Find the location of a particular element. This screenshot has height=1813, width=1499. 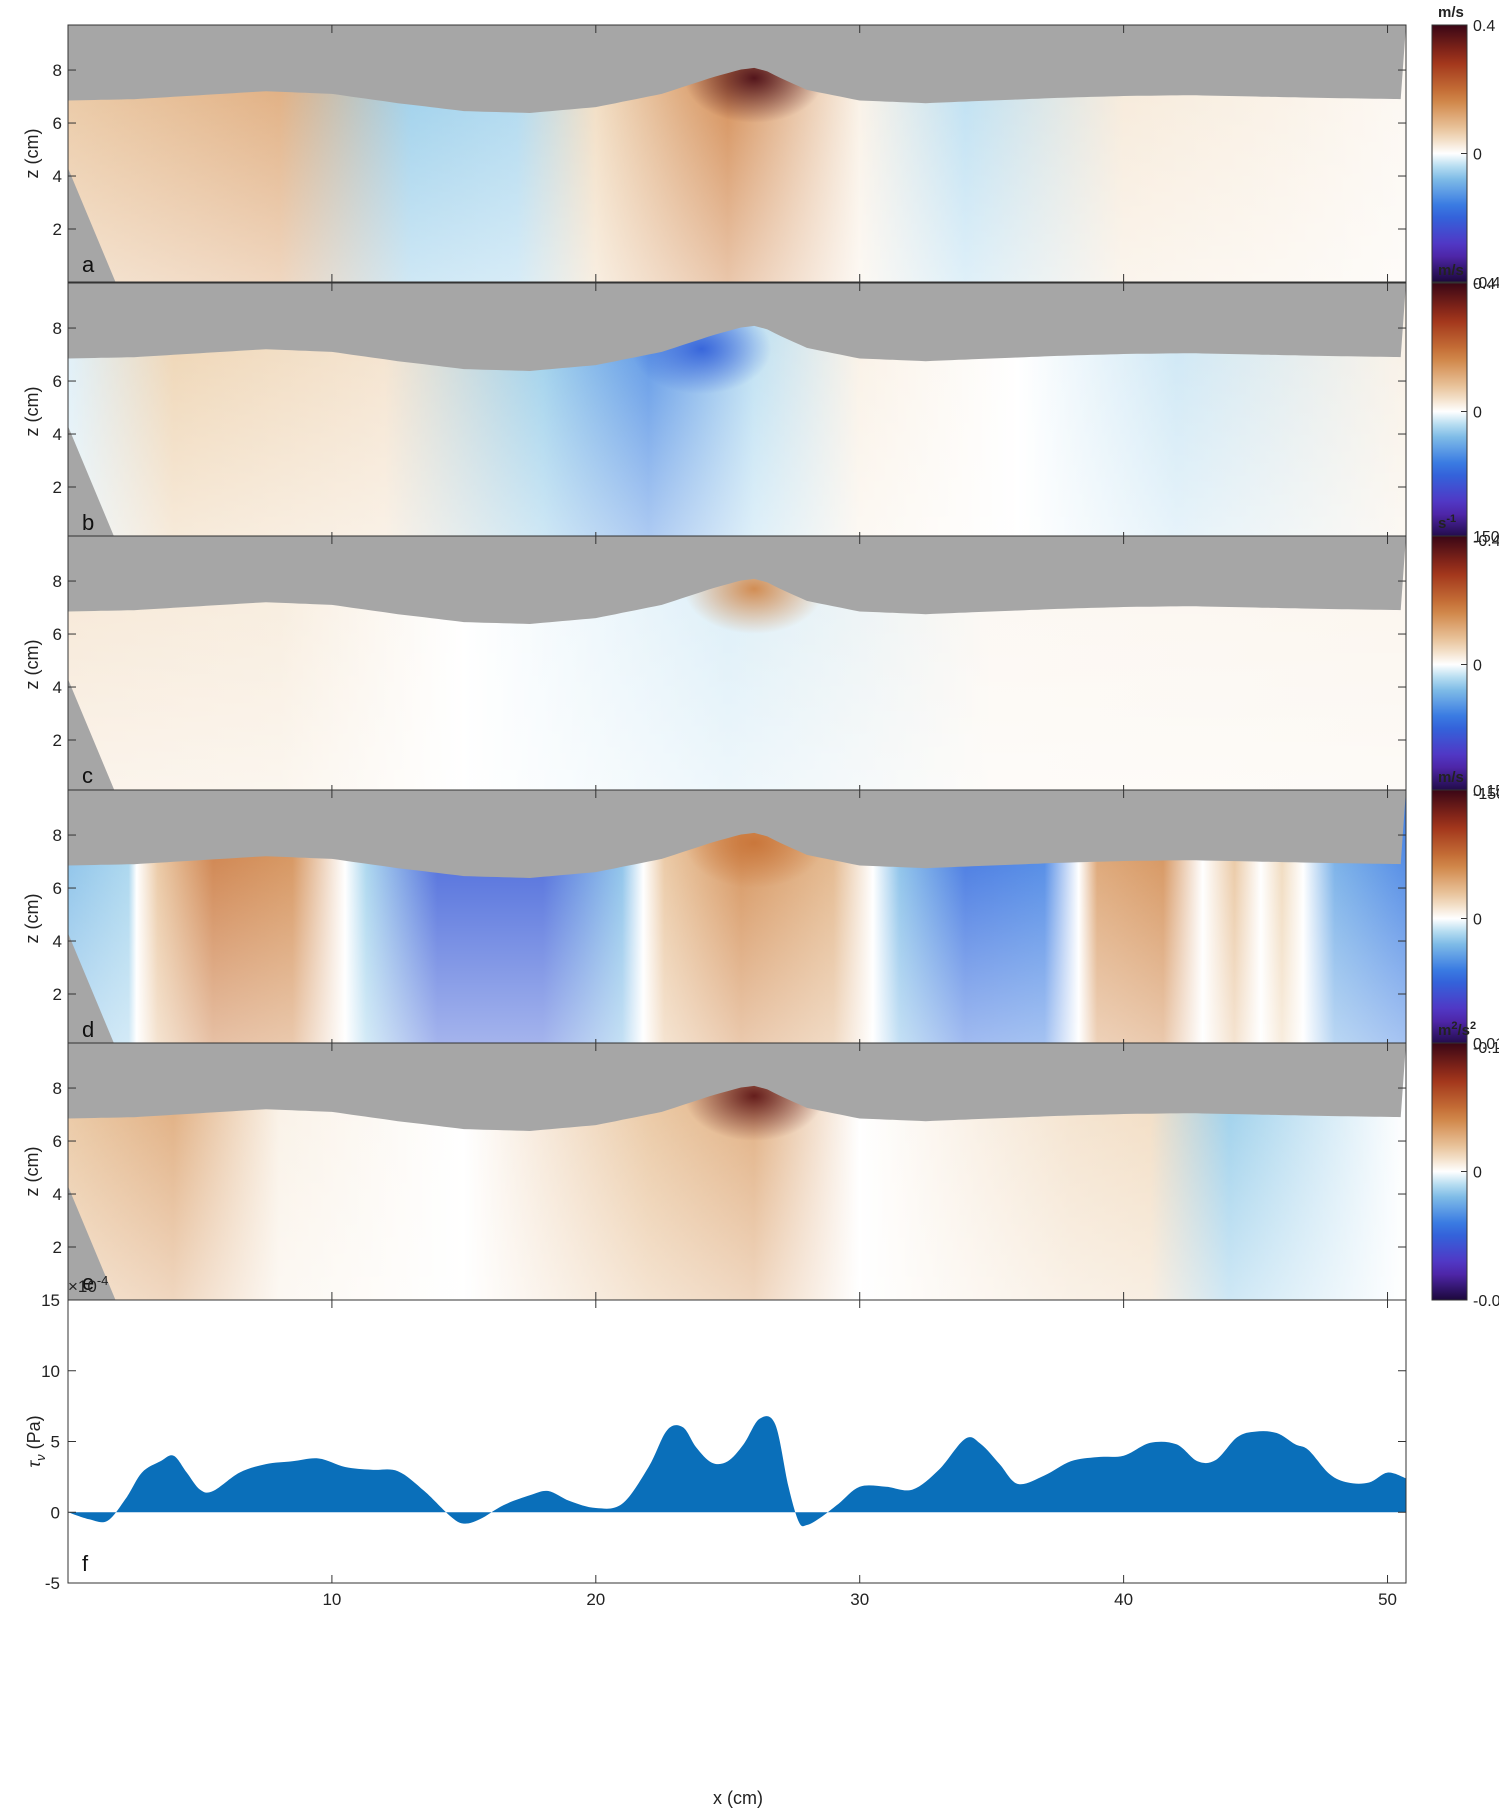

panel-letter: d is located at coordinates (88, 1029).